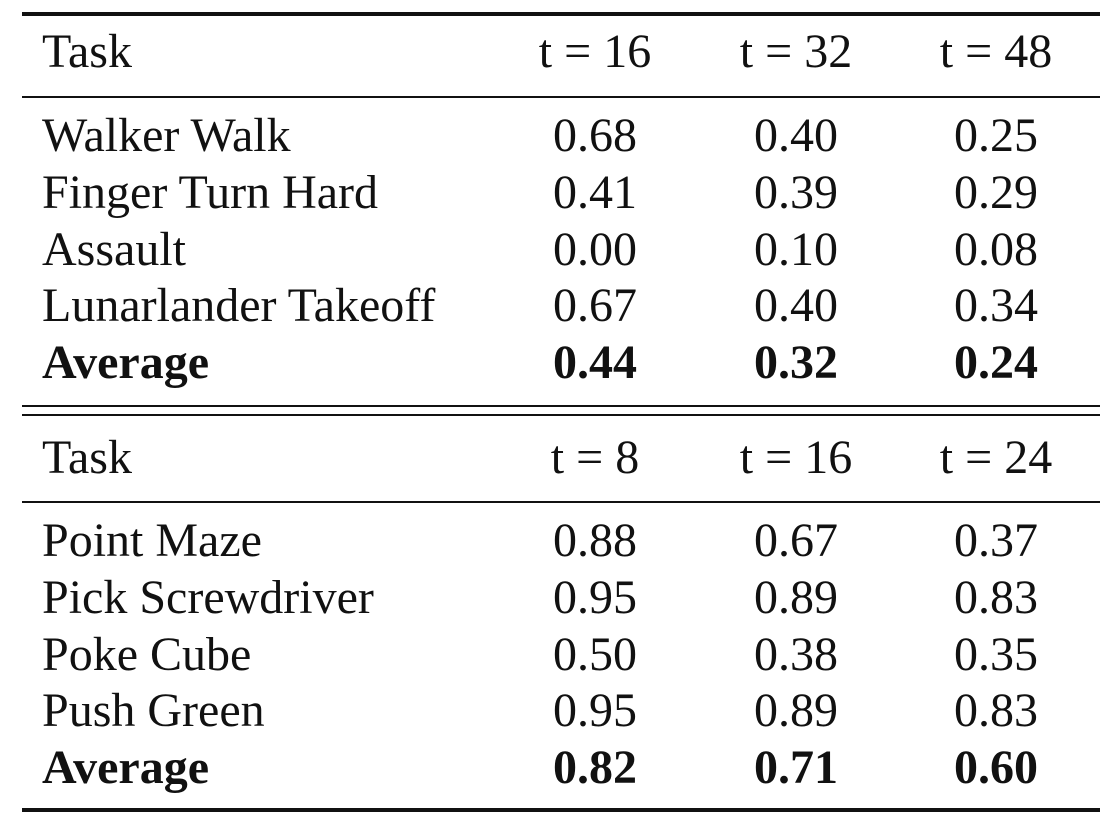  Describe the element at coordinates (239, 305) in the screenshot. I see `task-name: Lunarlander Takeoff` at that location.